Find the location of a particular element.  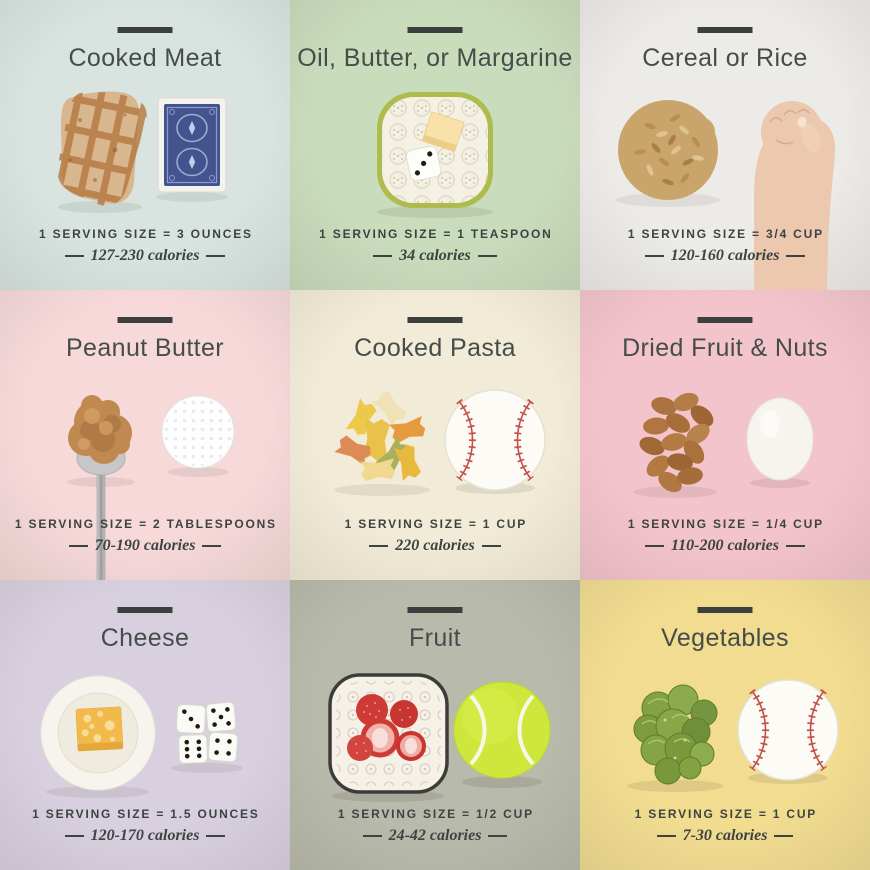

cheese-on-plate-image is located at coordinates (98, 736).